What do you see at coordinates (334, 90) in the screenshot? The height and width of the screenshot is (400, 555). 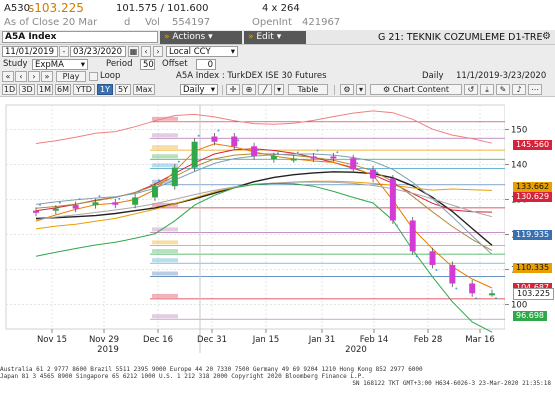 I see `toolbar-divider` at bounding box center [334, 90].